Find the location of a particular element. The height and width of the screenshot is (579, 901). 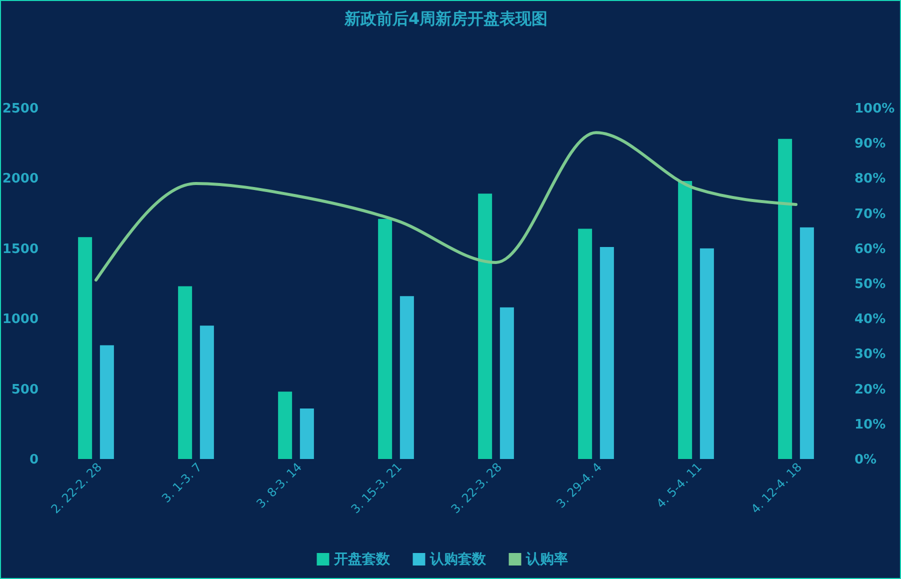

y2-tick-label: 10% is located at coordinates (870, 424).